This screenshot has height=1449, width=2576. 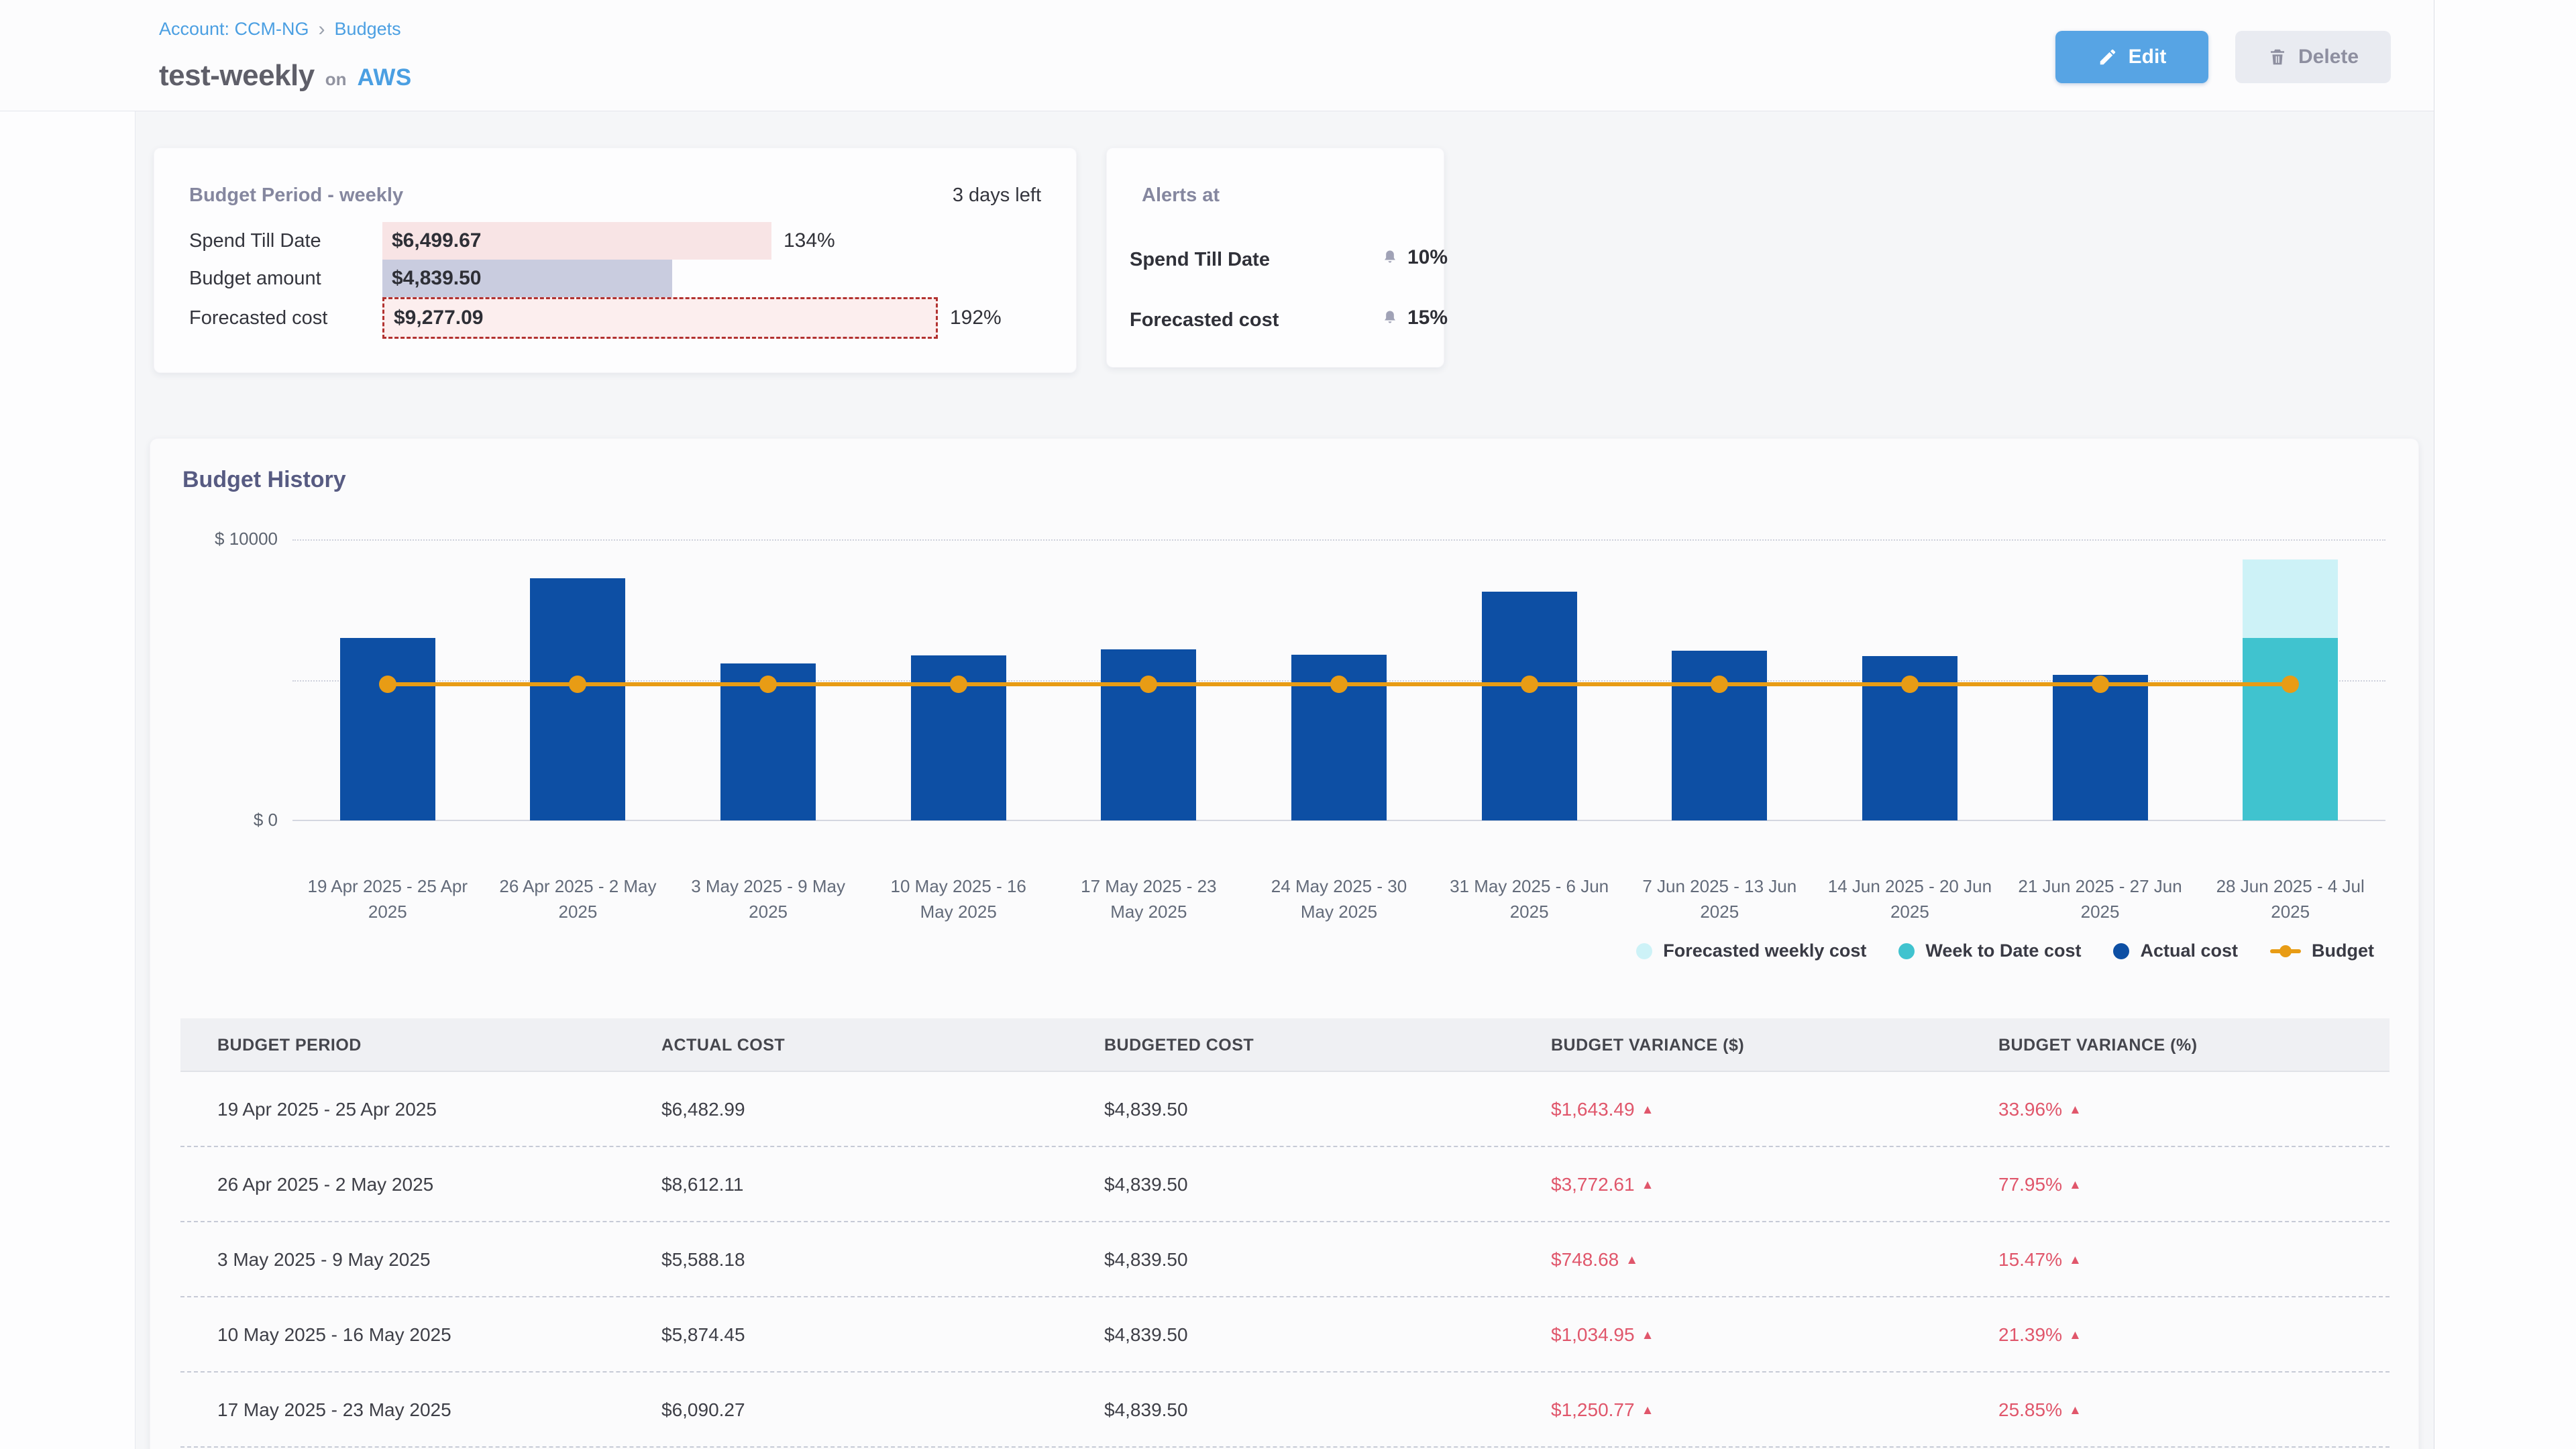 What do you see at coordinates (258, 318) in the screenshot?
I see `budget-period-row-label: Forecasted cost` at bounding box center [258, 318].